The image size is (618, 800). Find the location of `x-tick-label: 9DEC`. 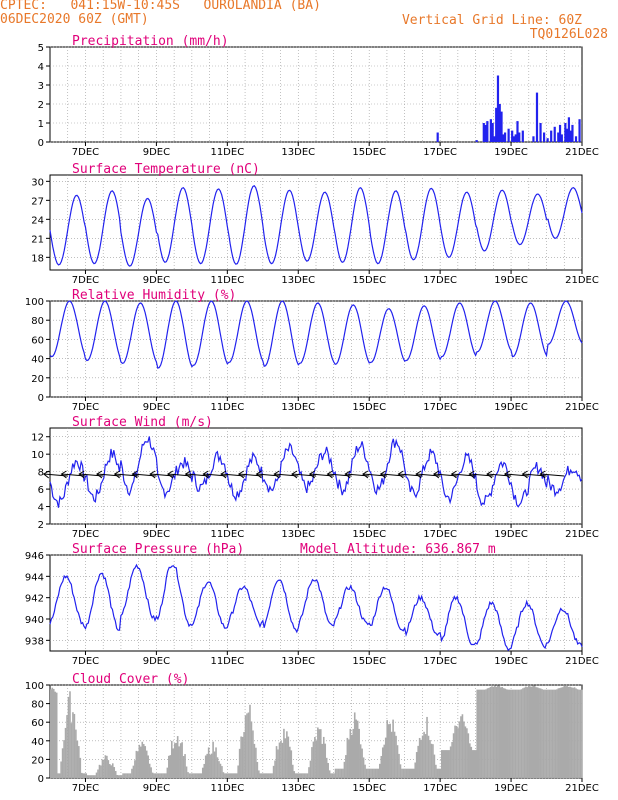

x-tick-label: 9DEC is located at coordinates (156, 407).